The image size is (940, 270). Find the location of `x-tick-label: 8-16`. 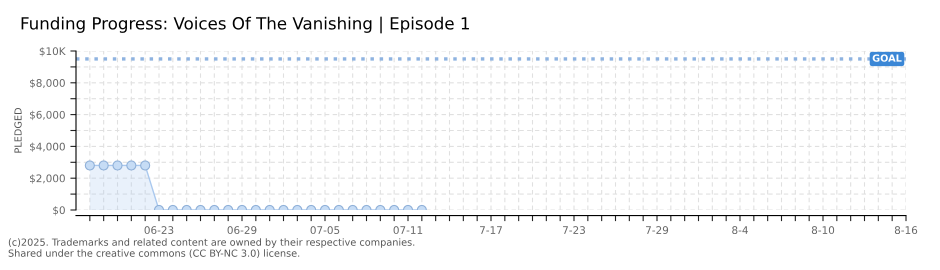

x-tick-label: 8-16 is located at coordinates (906, 230).